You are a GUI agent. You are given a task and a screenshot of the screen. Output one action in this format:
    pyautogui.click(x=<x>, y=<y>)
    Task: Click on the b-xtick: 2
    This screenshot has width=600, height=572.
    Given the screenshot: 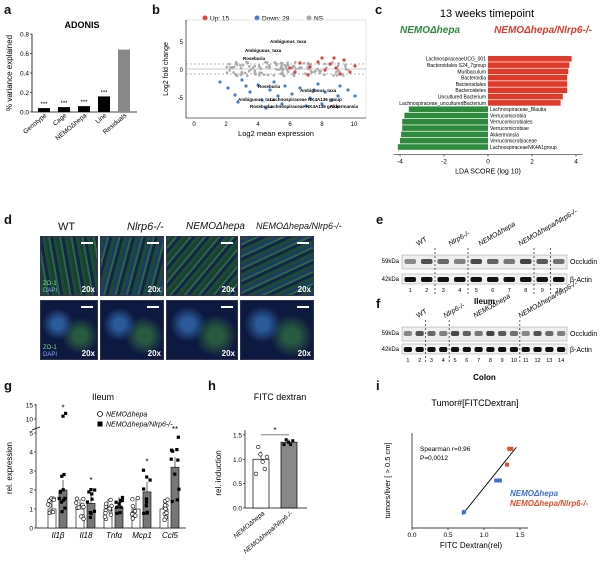 What is the action you would take?
    pyautogui.click(x=226, y=125)
    